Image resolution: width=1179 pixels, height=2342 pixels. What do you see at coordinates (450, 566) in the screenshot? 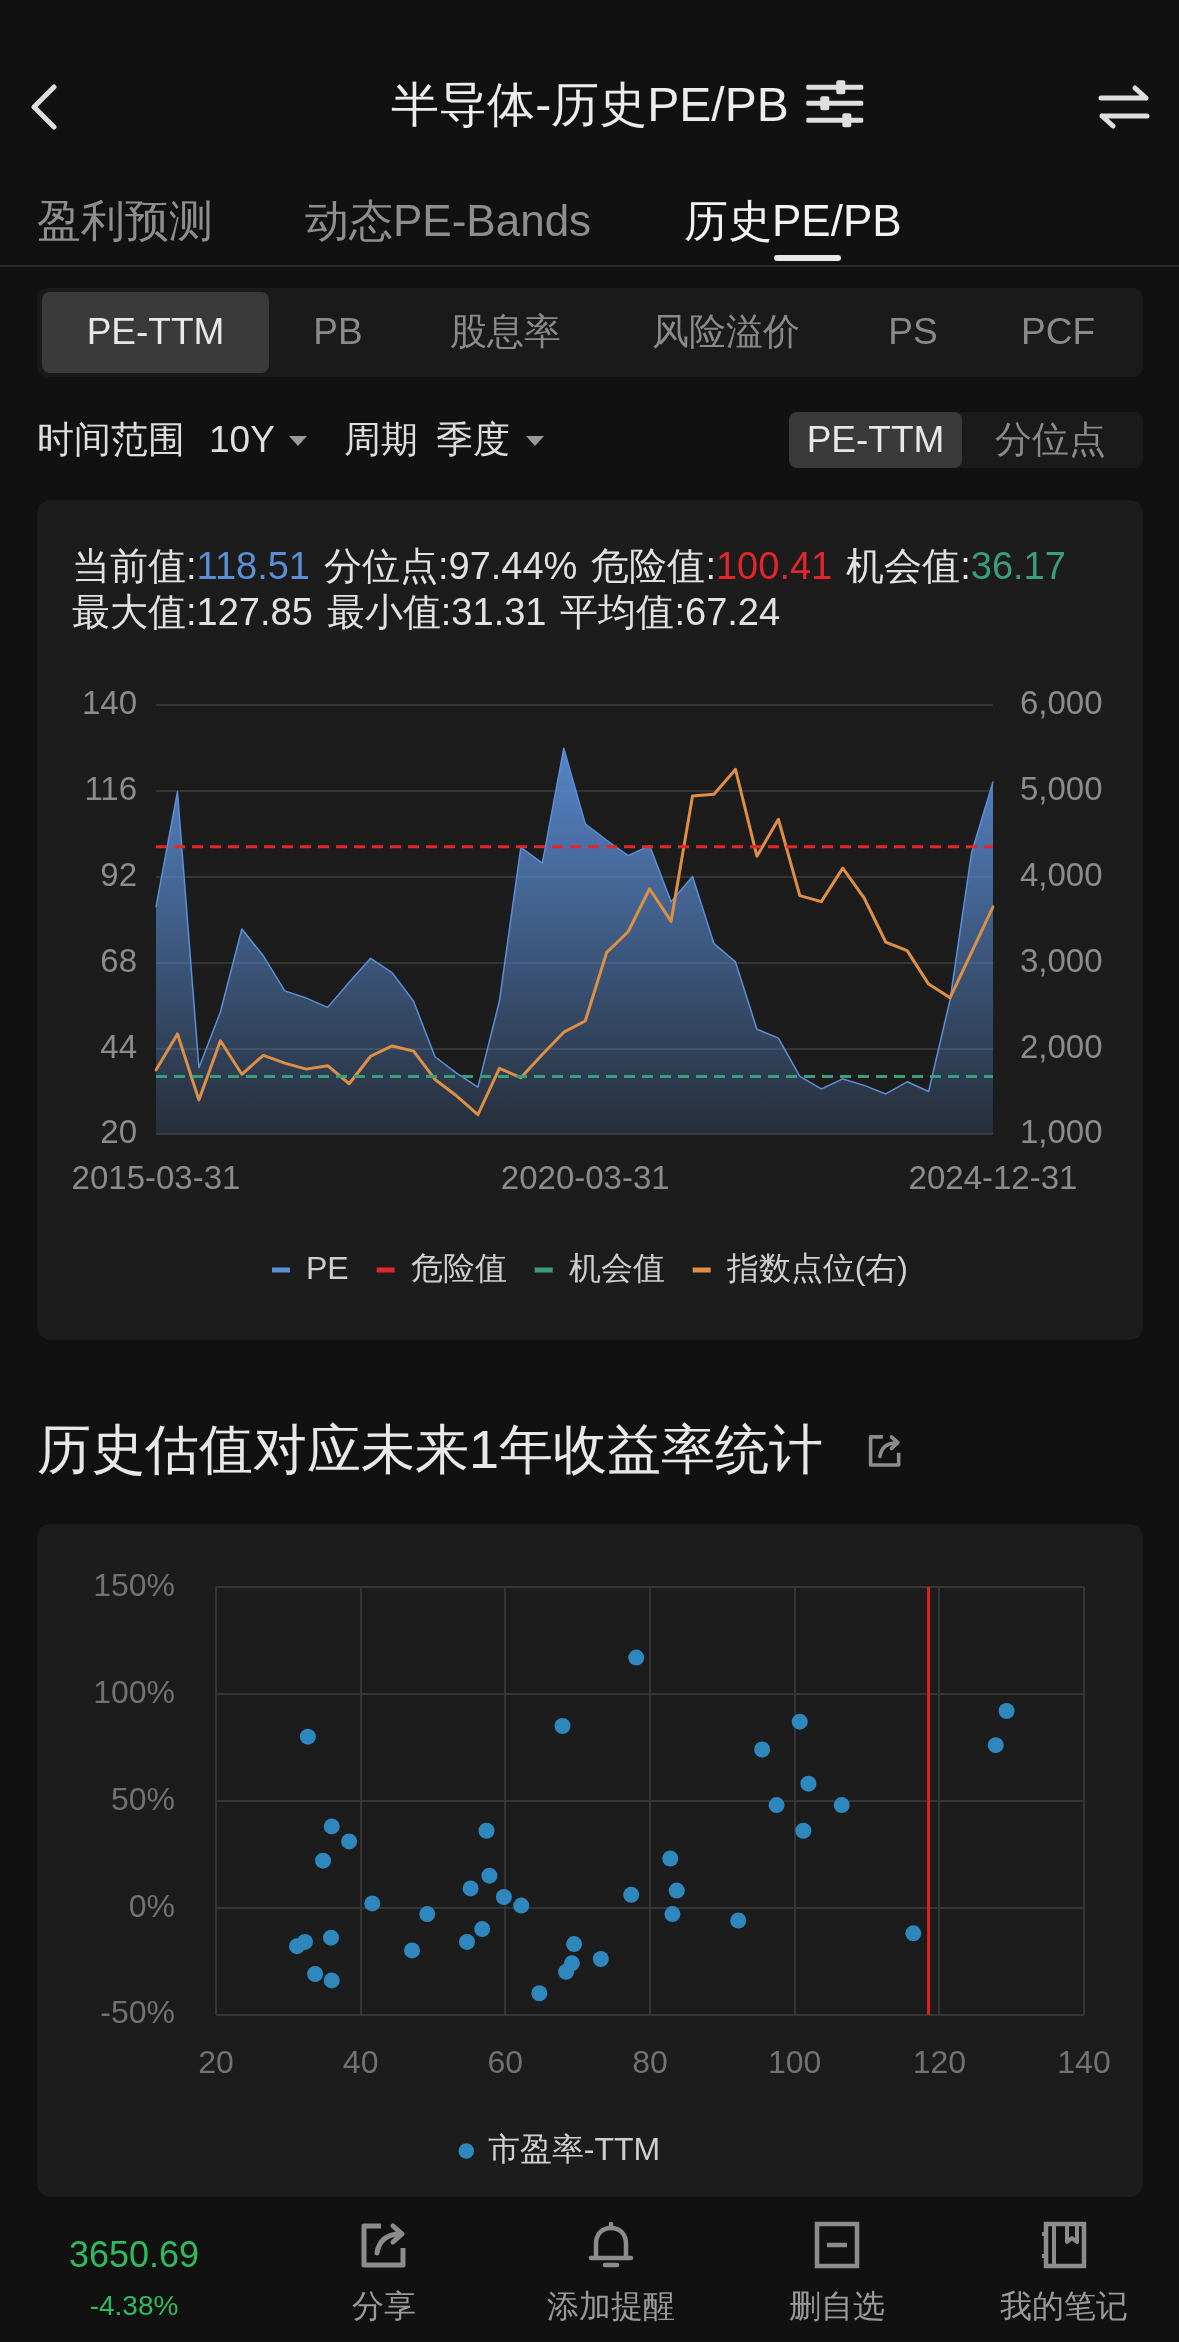
I see `text: 分位点:97.44%` at bounding box center [450, 566].